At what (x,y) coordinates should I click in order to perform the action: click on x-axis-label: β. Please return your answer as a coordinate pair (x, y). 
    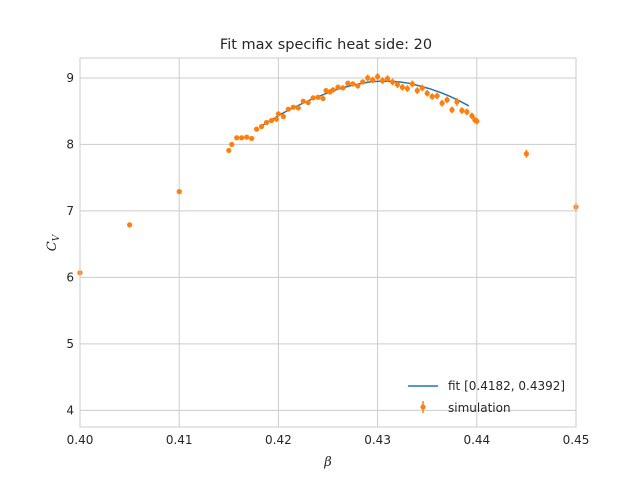
    Looking at the image, I should click on (327, 462).